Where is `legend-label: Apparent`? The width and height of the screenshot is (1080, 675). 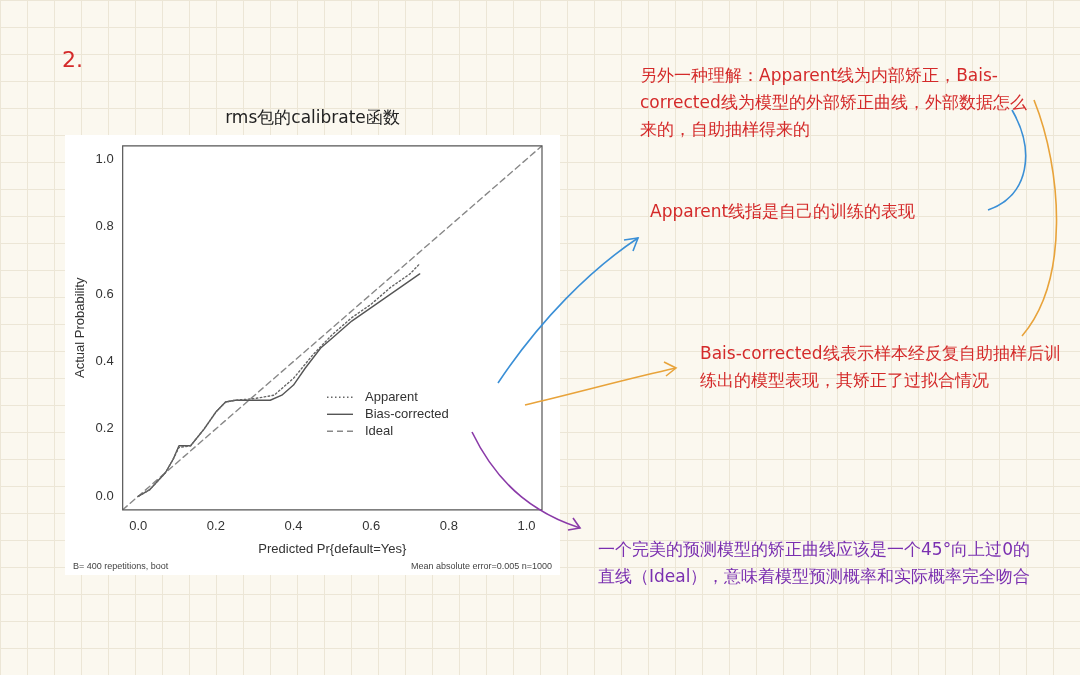
legend-label: Apparent is located at coordinates (392, 396).